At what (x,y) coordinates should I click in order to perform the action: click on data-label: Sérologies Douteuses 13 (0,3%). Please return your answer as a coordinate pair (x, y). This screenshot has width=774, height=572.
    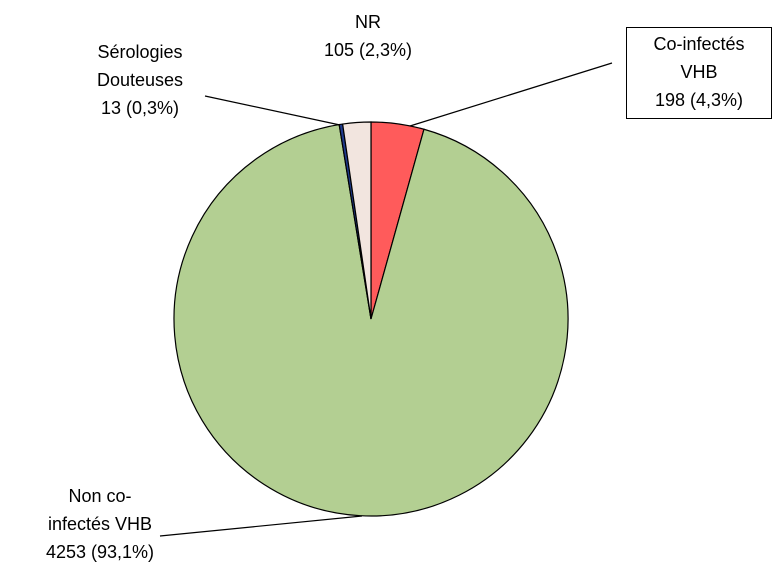
    Looking at the image, I should click on (140, 80).